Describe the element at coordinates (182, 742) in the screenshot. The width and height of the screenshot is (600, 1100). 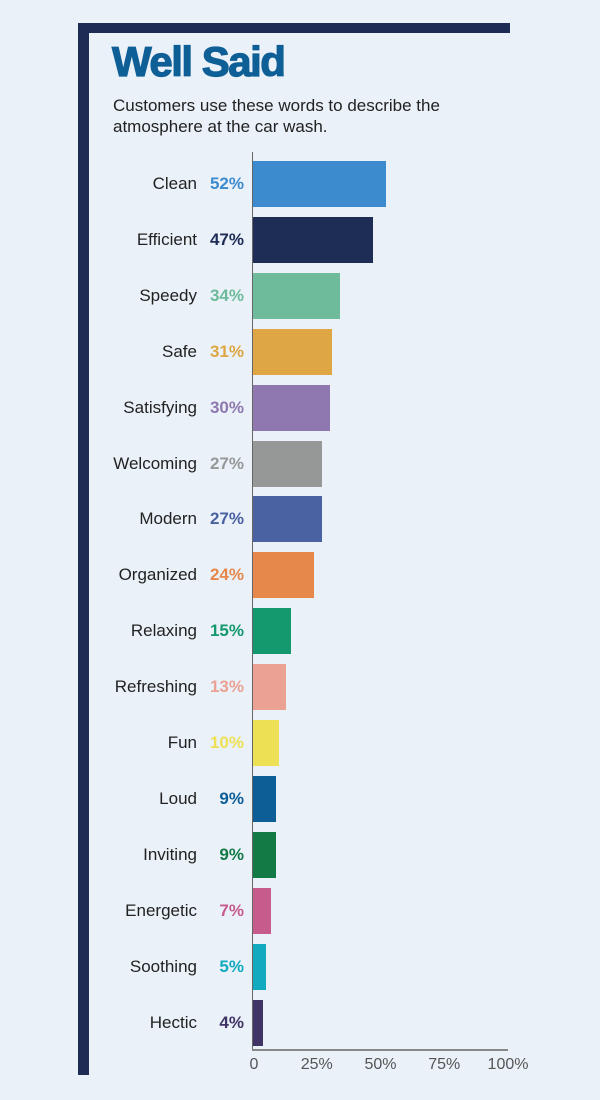
I see `category-label: Fun` at that location.